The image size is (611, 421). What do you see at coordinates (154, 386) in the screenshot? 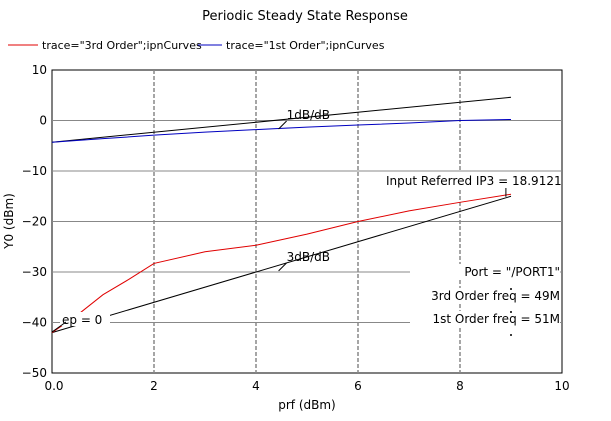
I see `x-tick-label: 2` at bounding box center [154, 386].